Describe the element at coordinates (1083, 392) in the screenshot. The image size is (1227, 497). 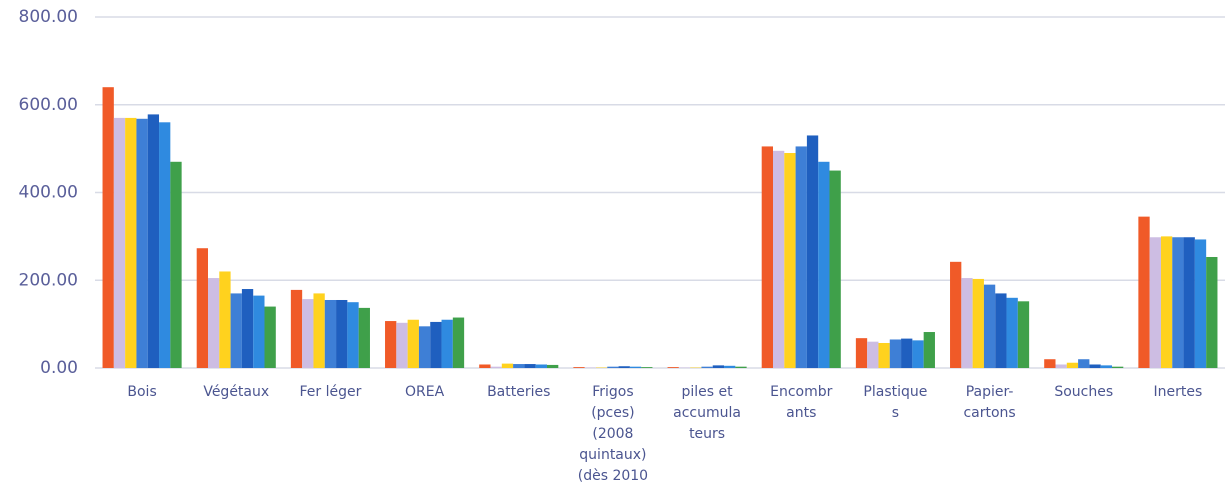
I see `x-tick-label: Souches` at that location.